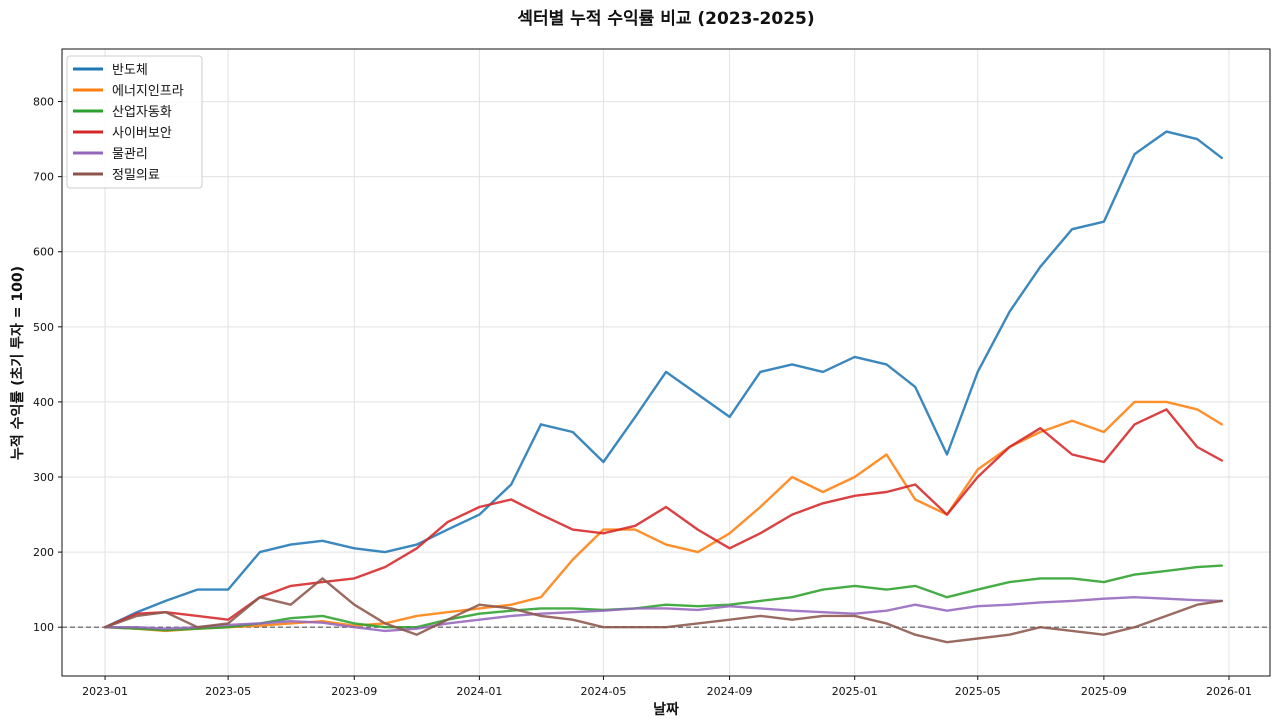  What do you see at coordinates (978, 691) in the screenshot?
I see `x-tick-label: 2025-05` at bounding box center [978, 691].